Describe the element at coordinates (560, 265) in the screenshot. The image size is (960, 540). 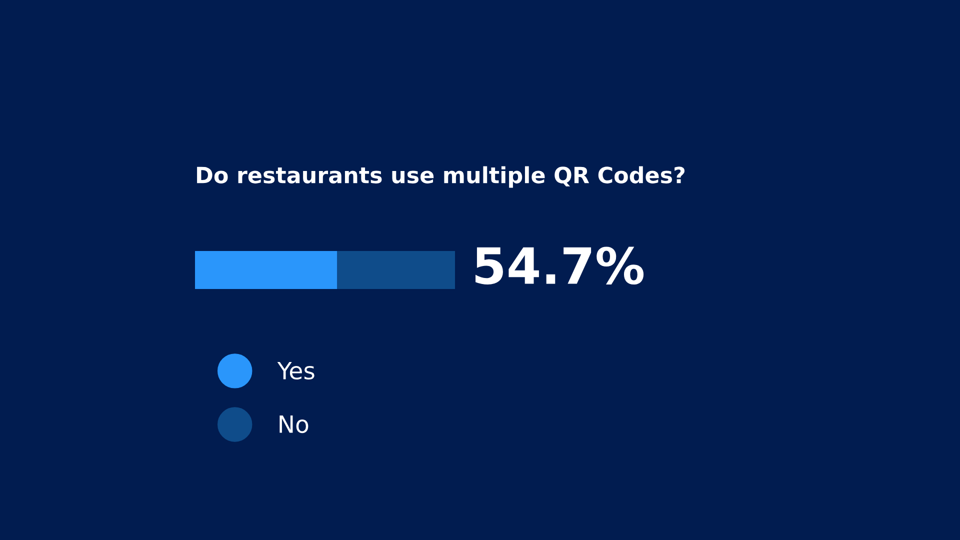
I see `data-label: 54.7%` at that location.